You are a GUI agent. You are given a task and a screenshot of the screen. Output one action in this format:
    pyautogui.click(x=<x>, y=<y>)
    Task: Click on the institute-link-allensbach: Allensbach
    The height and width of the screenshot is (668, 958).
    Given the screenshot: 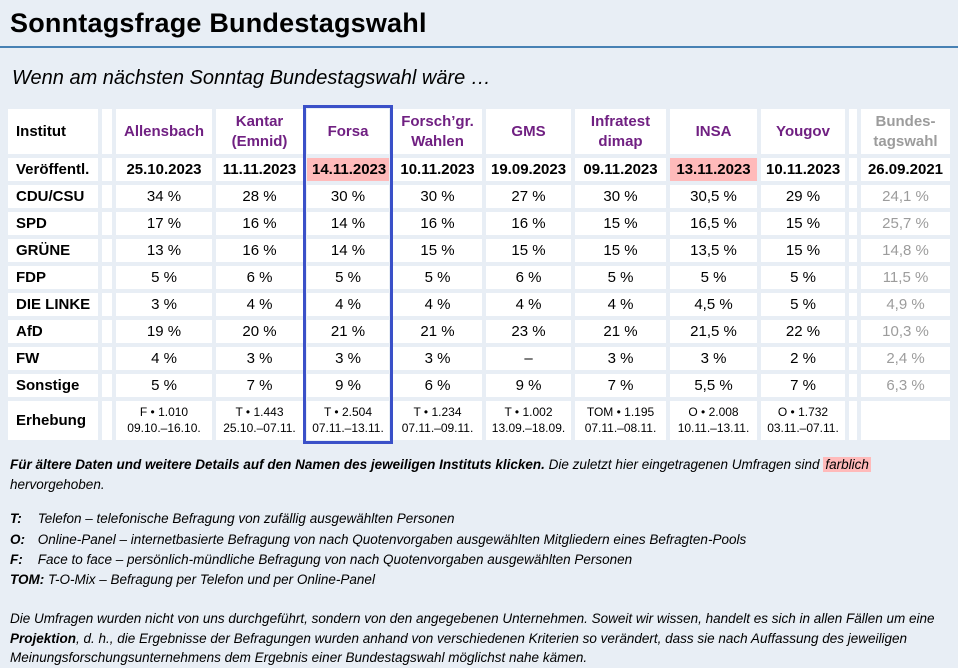 What is the action you would take?
    pyautogui.click(x=164, y=131)
    